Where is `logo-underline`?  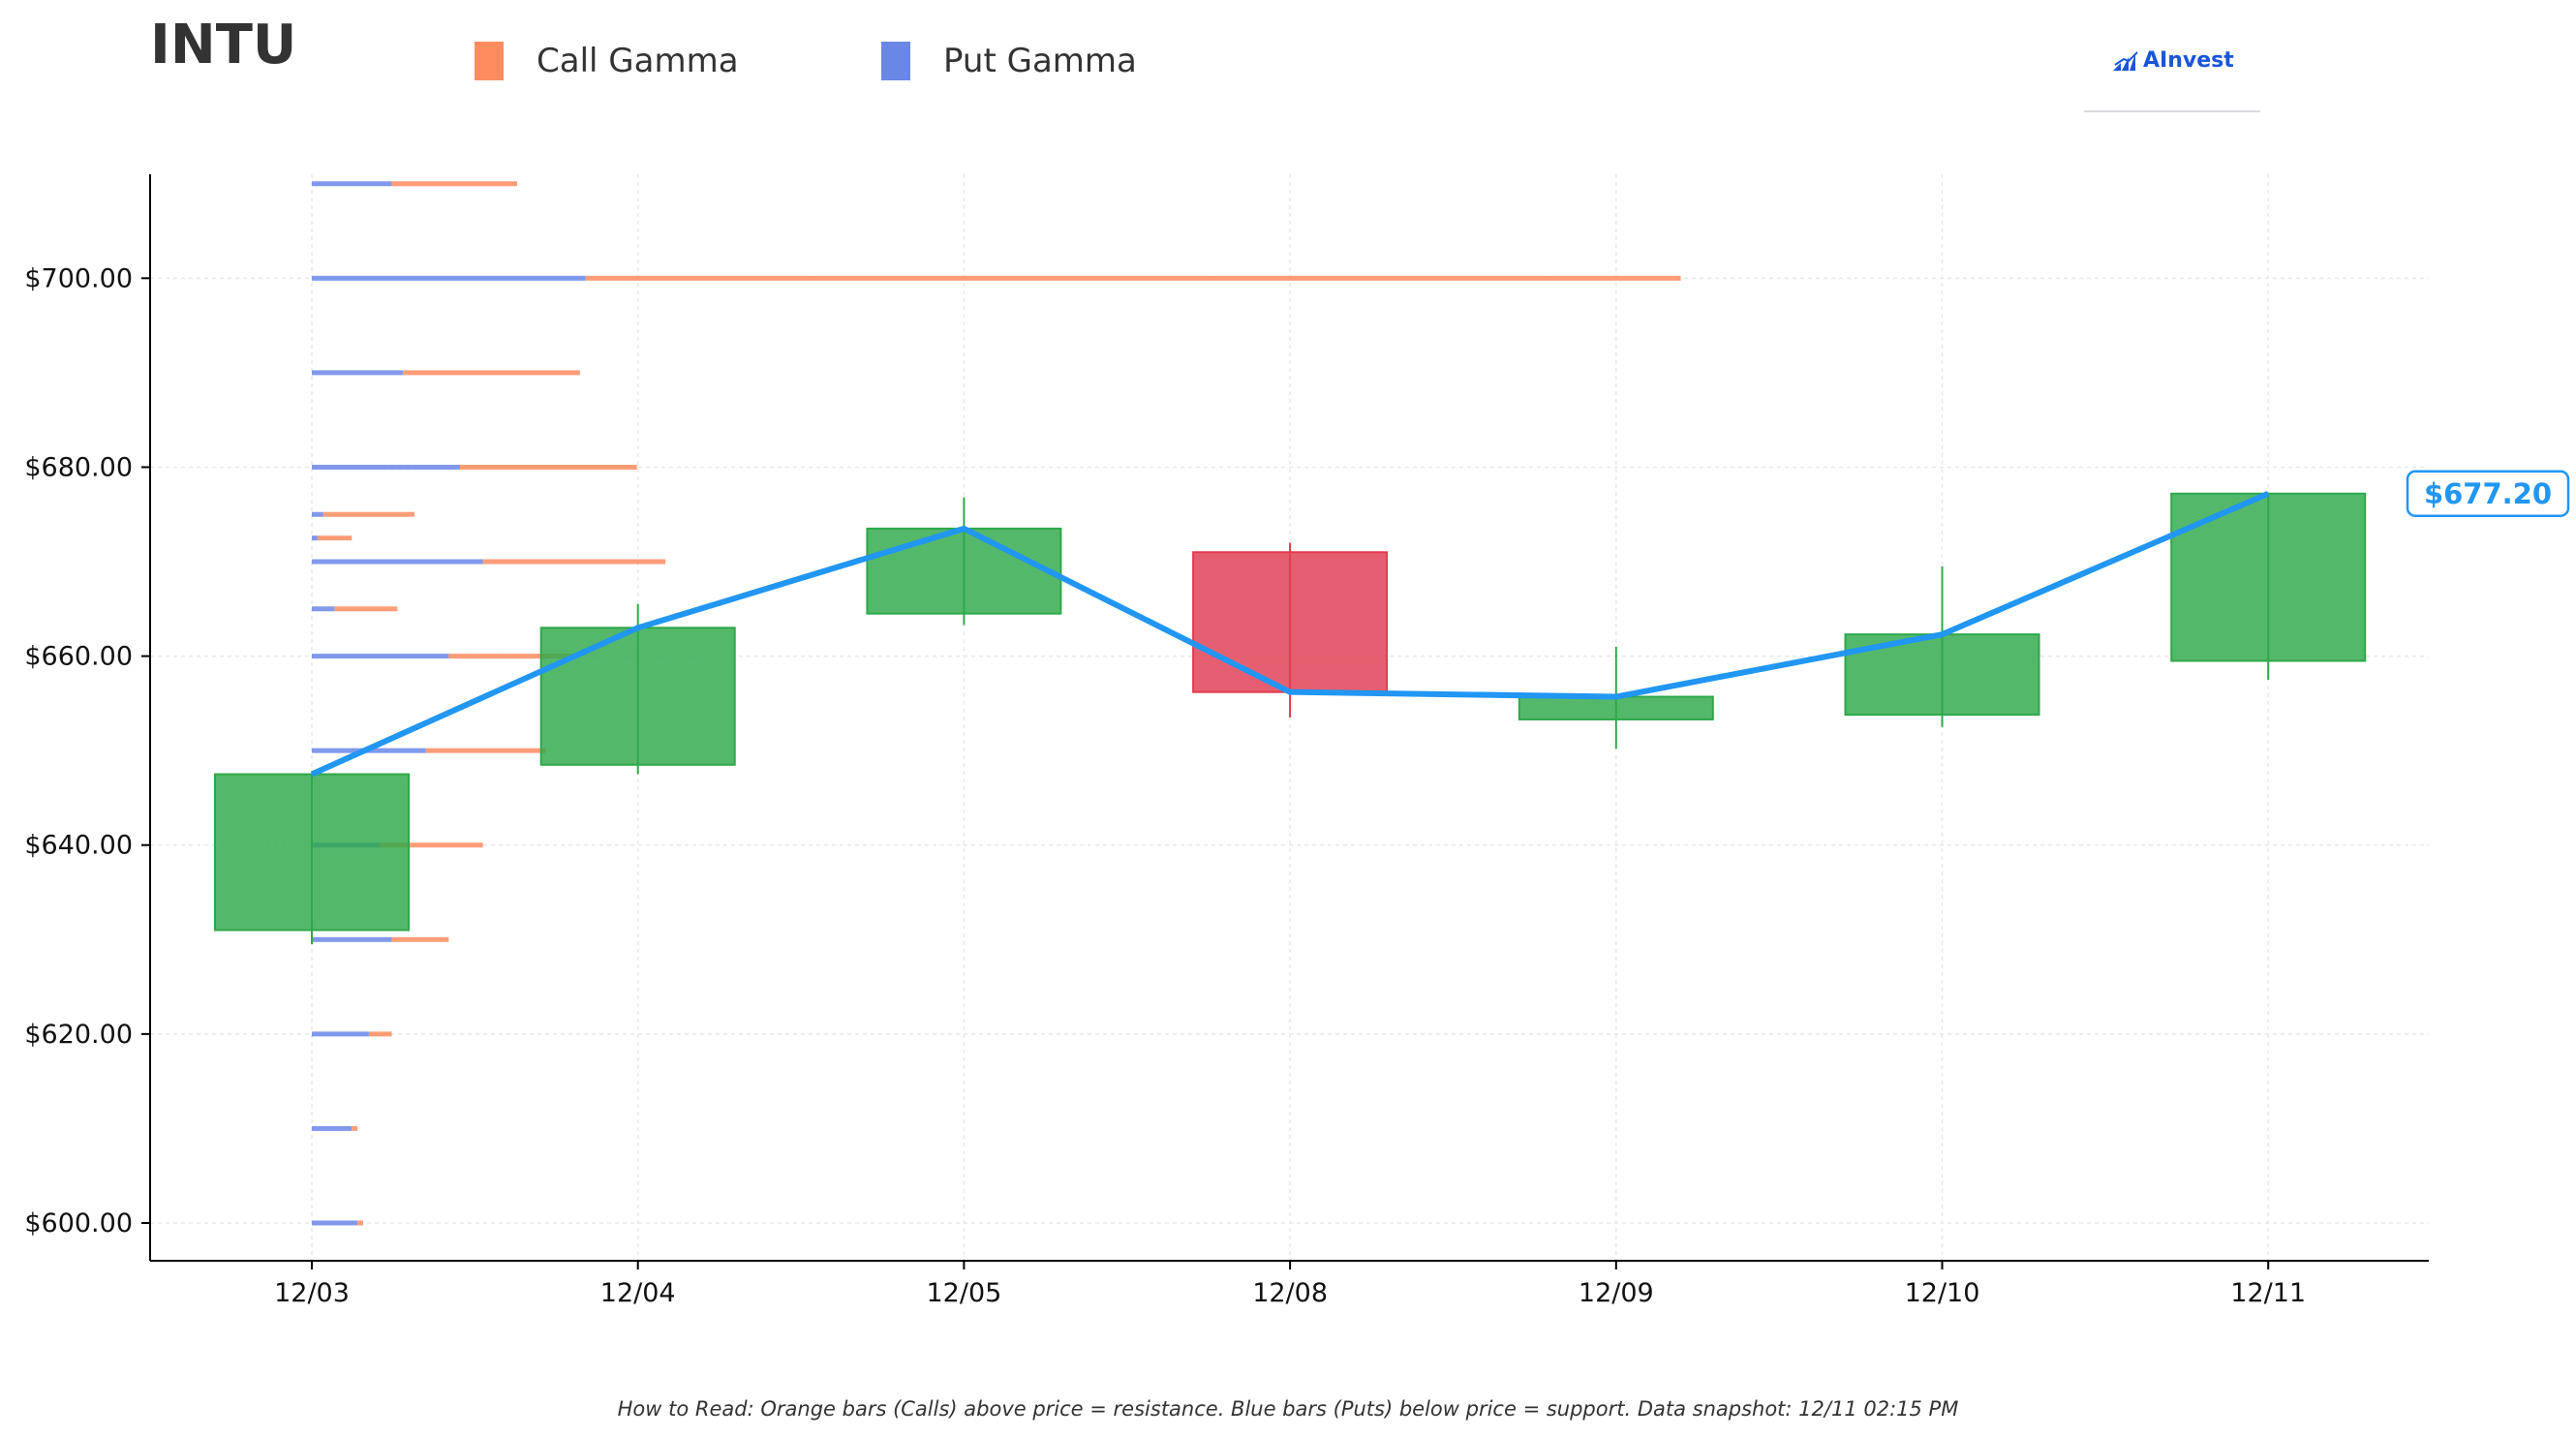 logo-underline is located at coordinates (2172, 111).